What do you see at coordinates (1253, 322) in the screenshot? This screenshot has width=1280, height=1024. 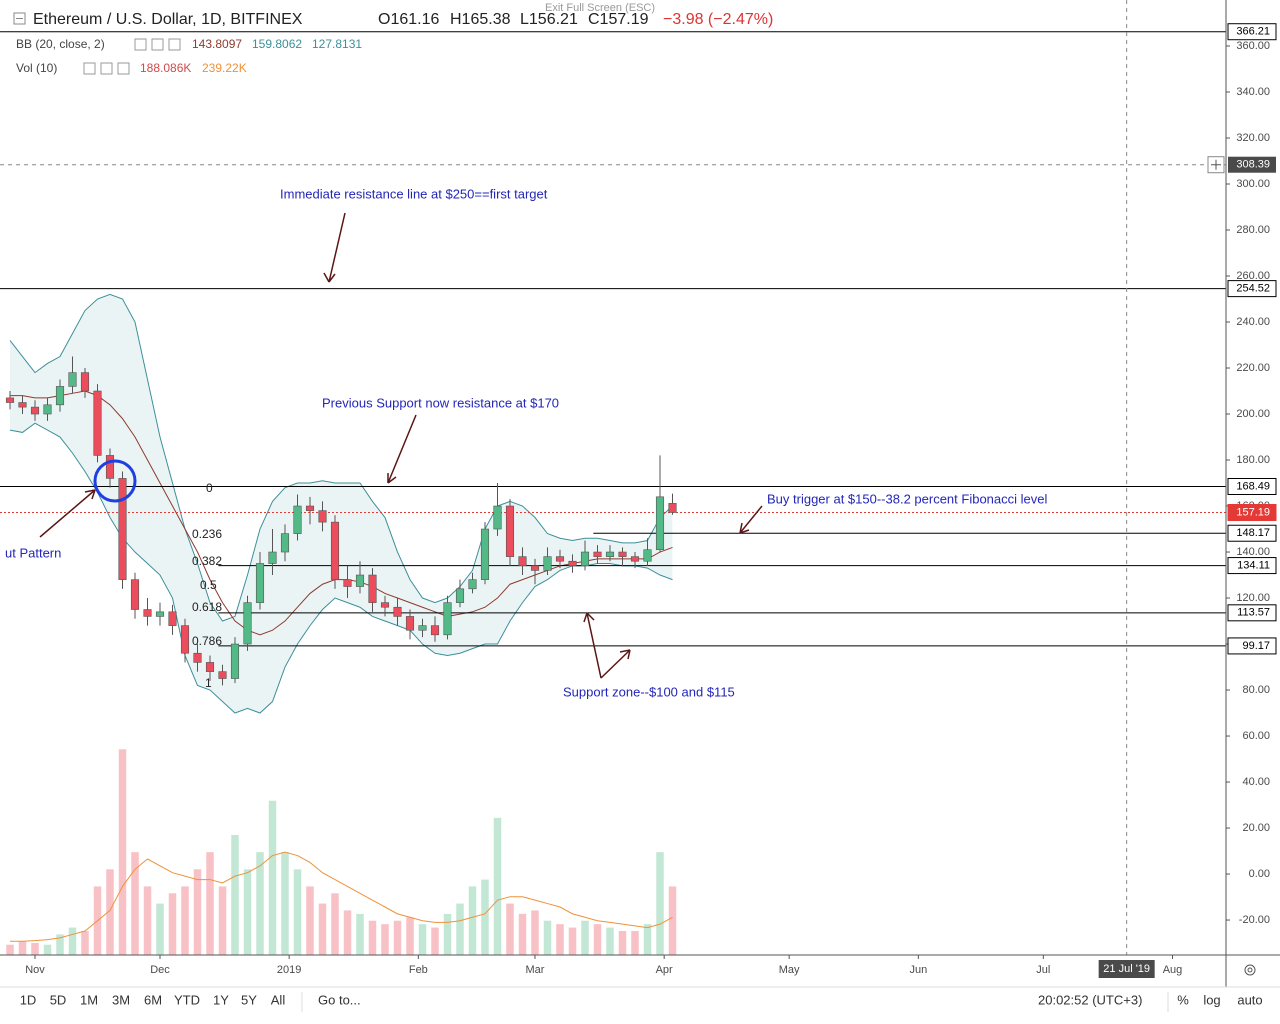 I see `y-tick-label: 240.00` at bounding box center [1253, 322].